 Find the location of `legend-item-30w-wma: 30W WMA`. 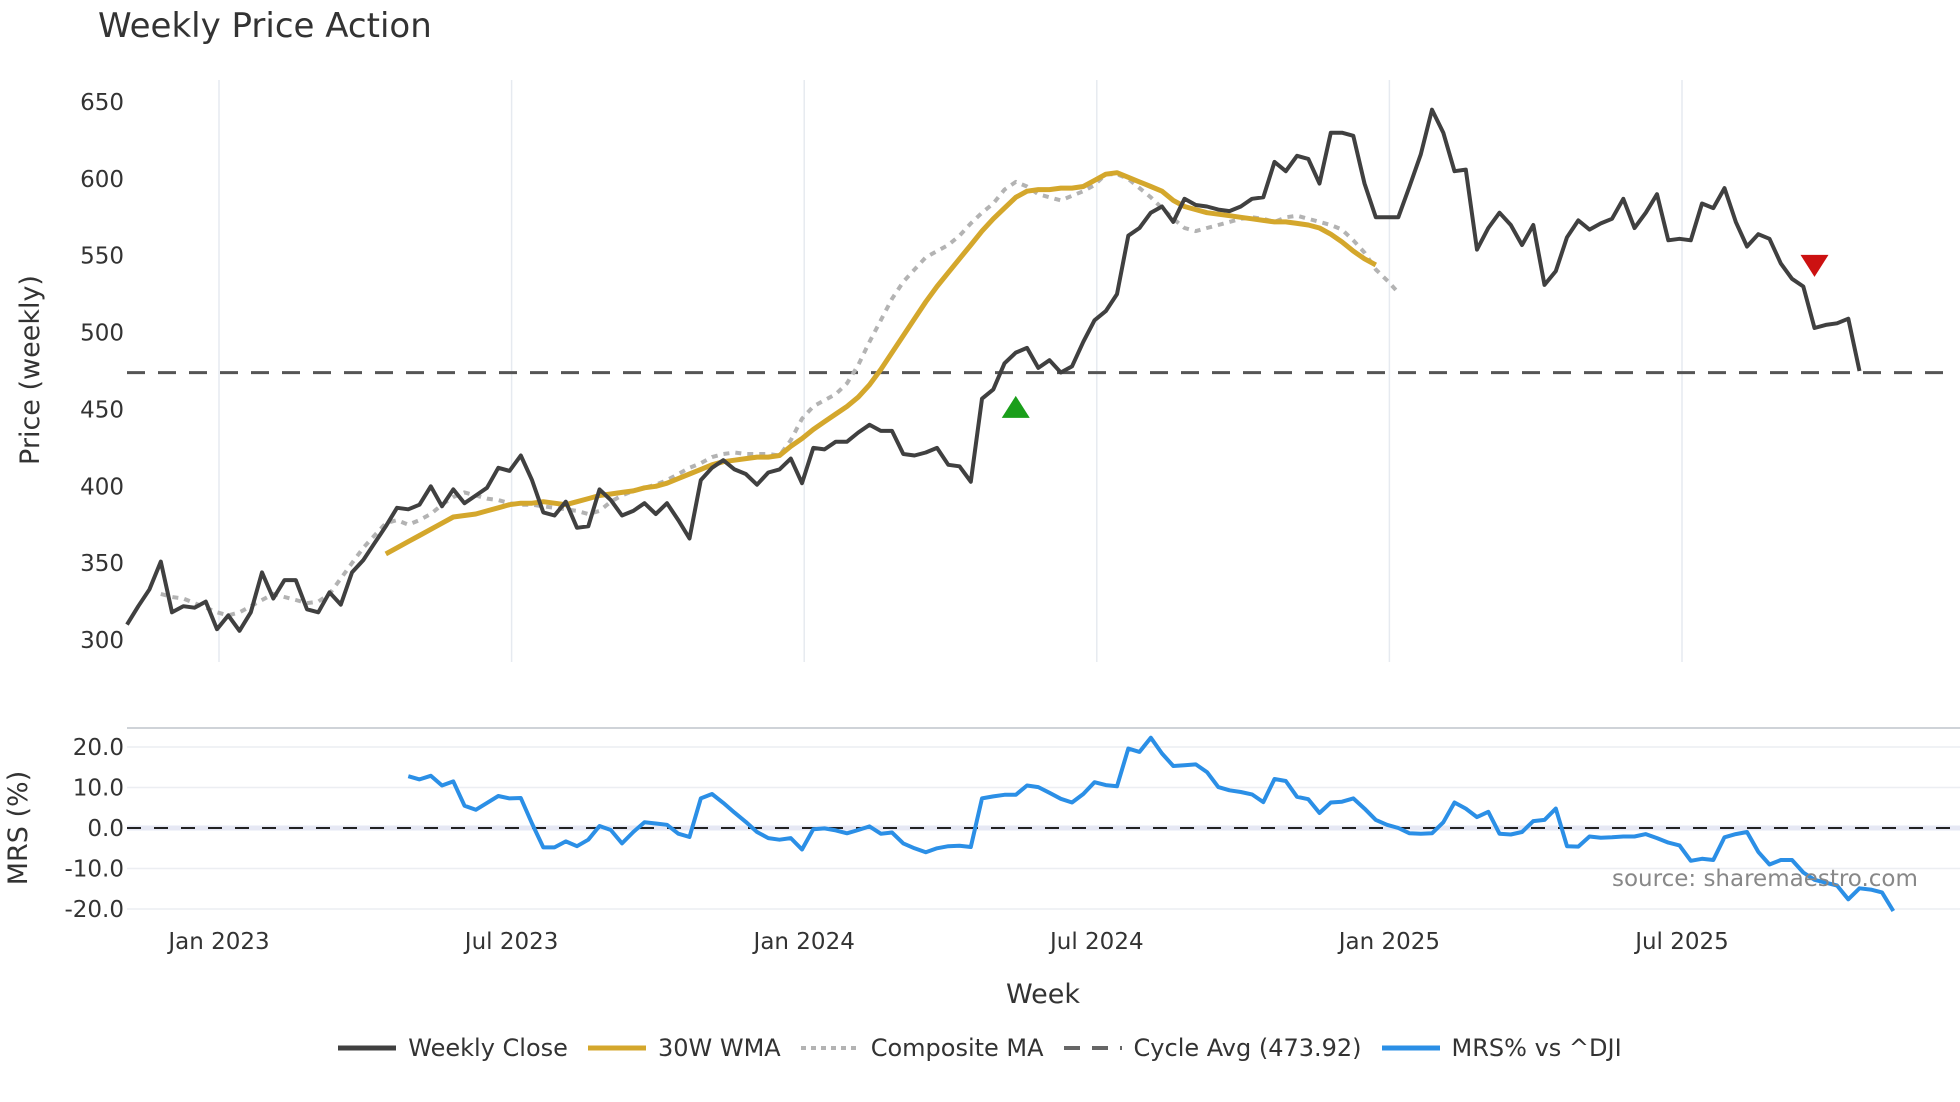

legend-item-30w-wma: 30W WMA is located at coordinates (684, 1048).